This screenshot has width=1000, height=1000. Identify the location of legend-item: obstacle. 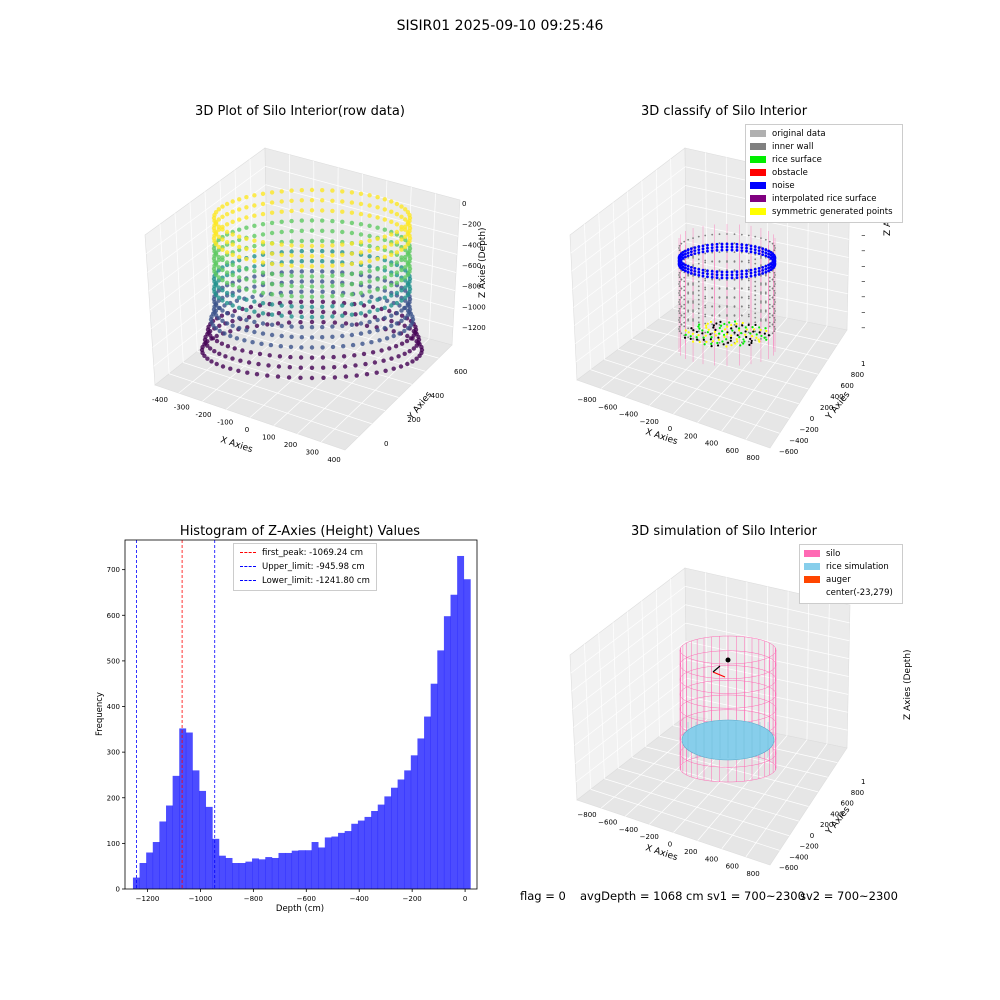
(824, 173).